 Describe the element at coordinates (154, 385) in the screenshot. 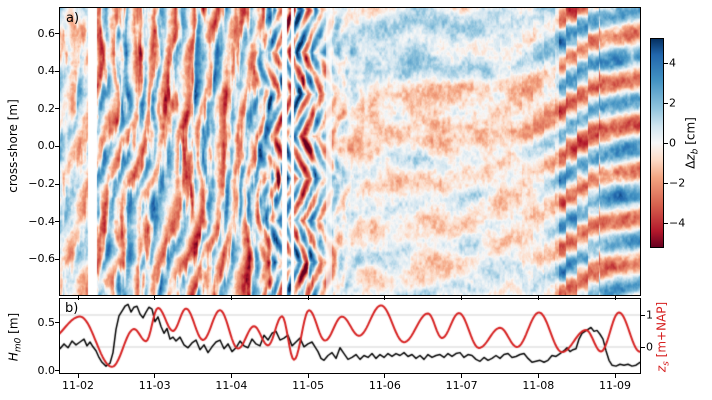

I see `x-tick-label: 11-03` at that location.